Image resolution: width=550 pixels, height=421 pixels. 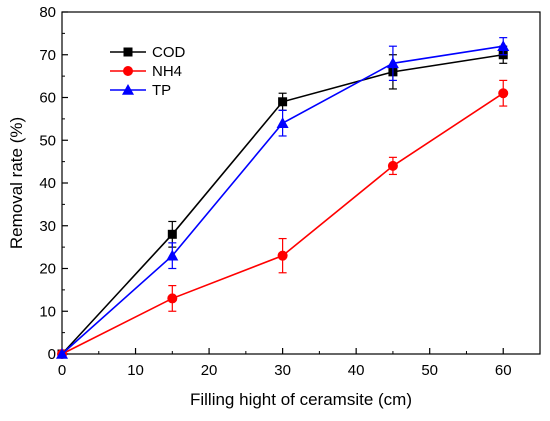 What do you see at coordinates (282, 370) in the screenshot?
I see `x-tick-label: 30` at bounding box center [282, 370].